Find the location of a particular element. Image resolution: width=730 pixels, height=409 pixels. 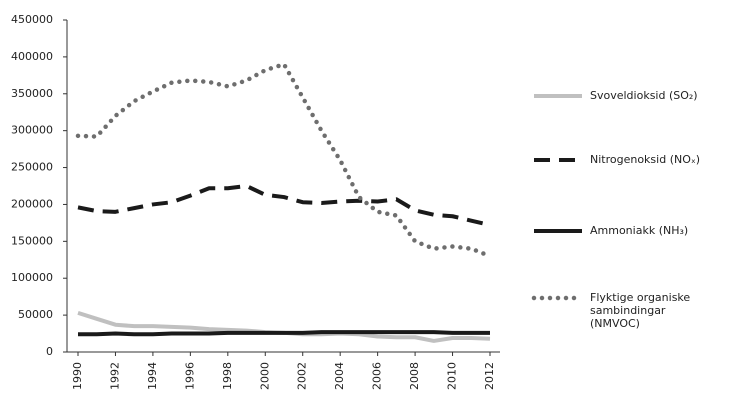

x-tick-label: 1994 is located at coordinates (152, 376).